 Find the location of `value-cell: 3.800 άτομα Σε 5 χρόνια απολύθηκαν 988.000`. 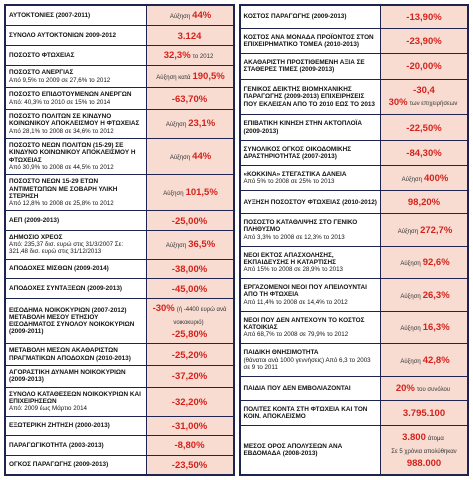

value-cell: 3.800 άτομα Σε 5 χρόνια απολύθηκαν 988.000 is located at coordinates (424, 450).